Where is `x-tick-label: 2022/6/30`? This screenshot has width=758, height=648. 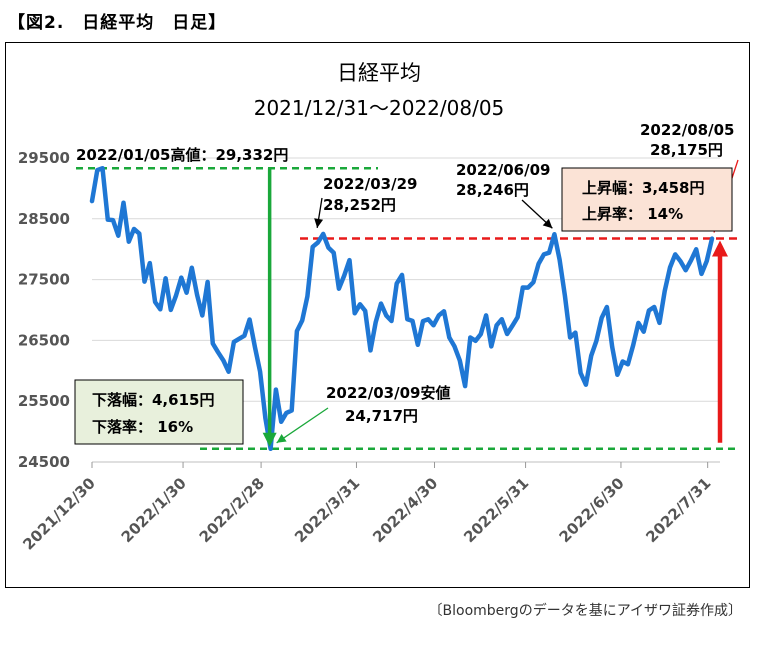
x-tick-label: 2022/6/30 is located at coordinates (592, 510).